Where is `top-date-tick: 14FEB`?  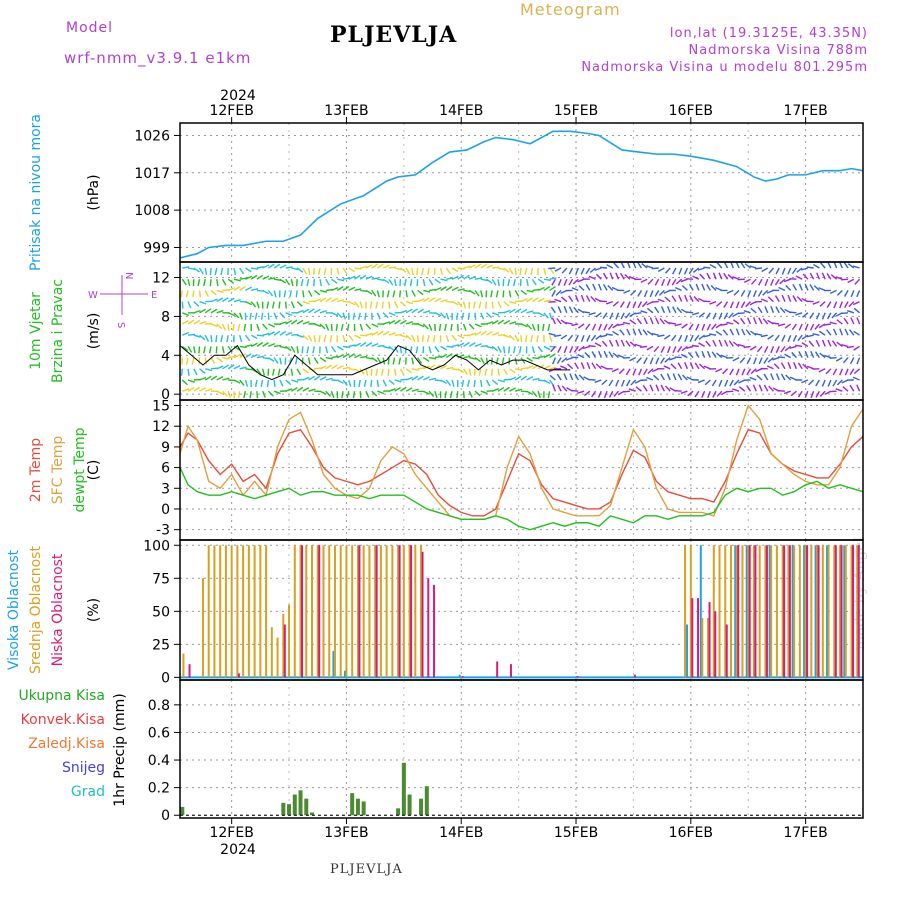
top-date-tick: 14FEB is located at coordinates (461, 111).